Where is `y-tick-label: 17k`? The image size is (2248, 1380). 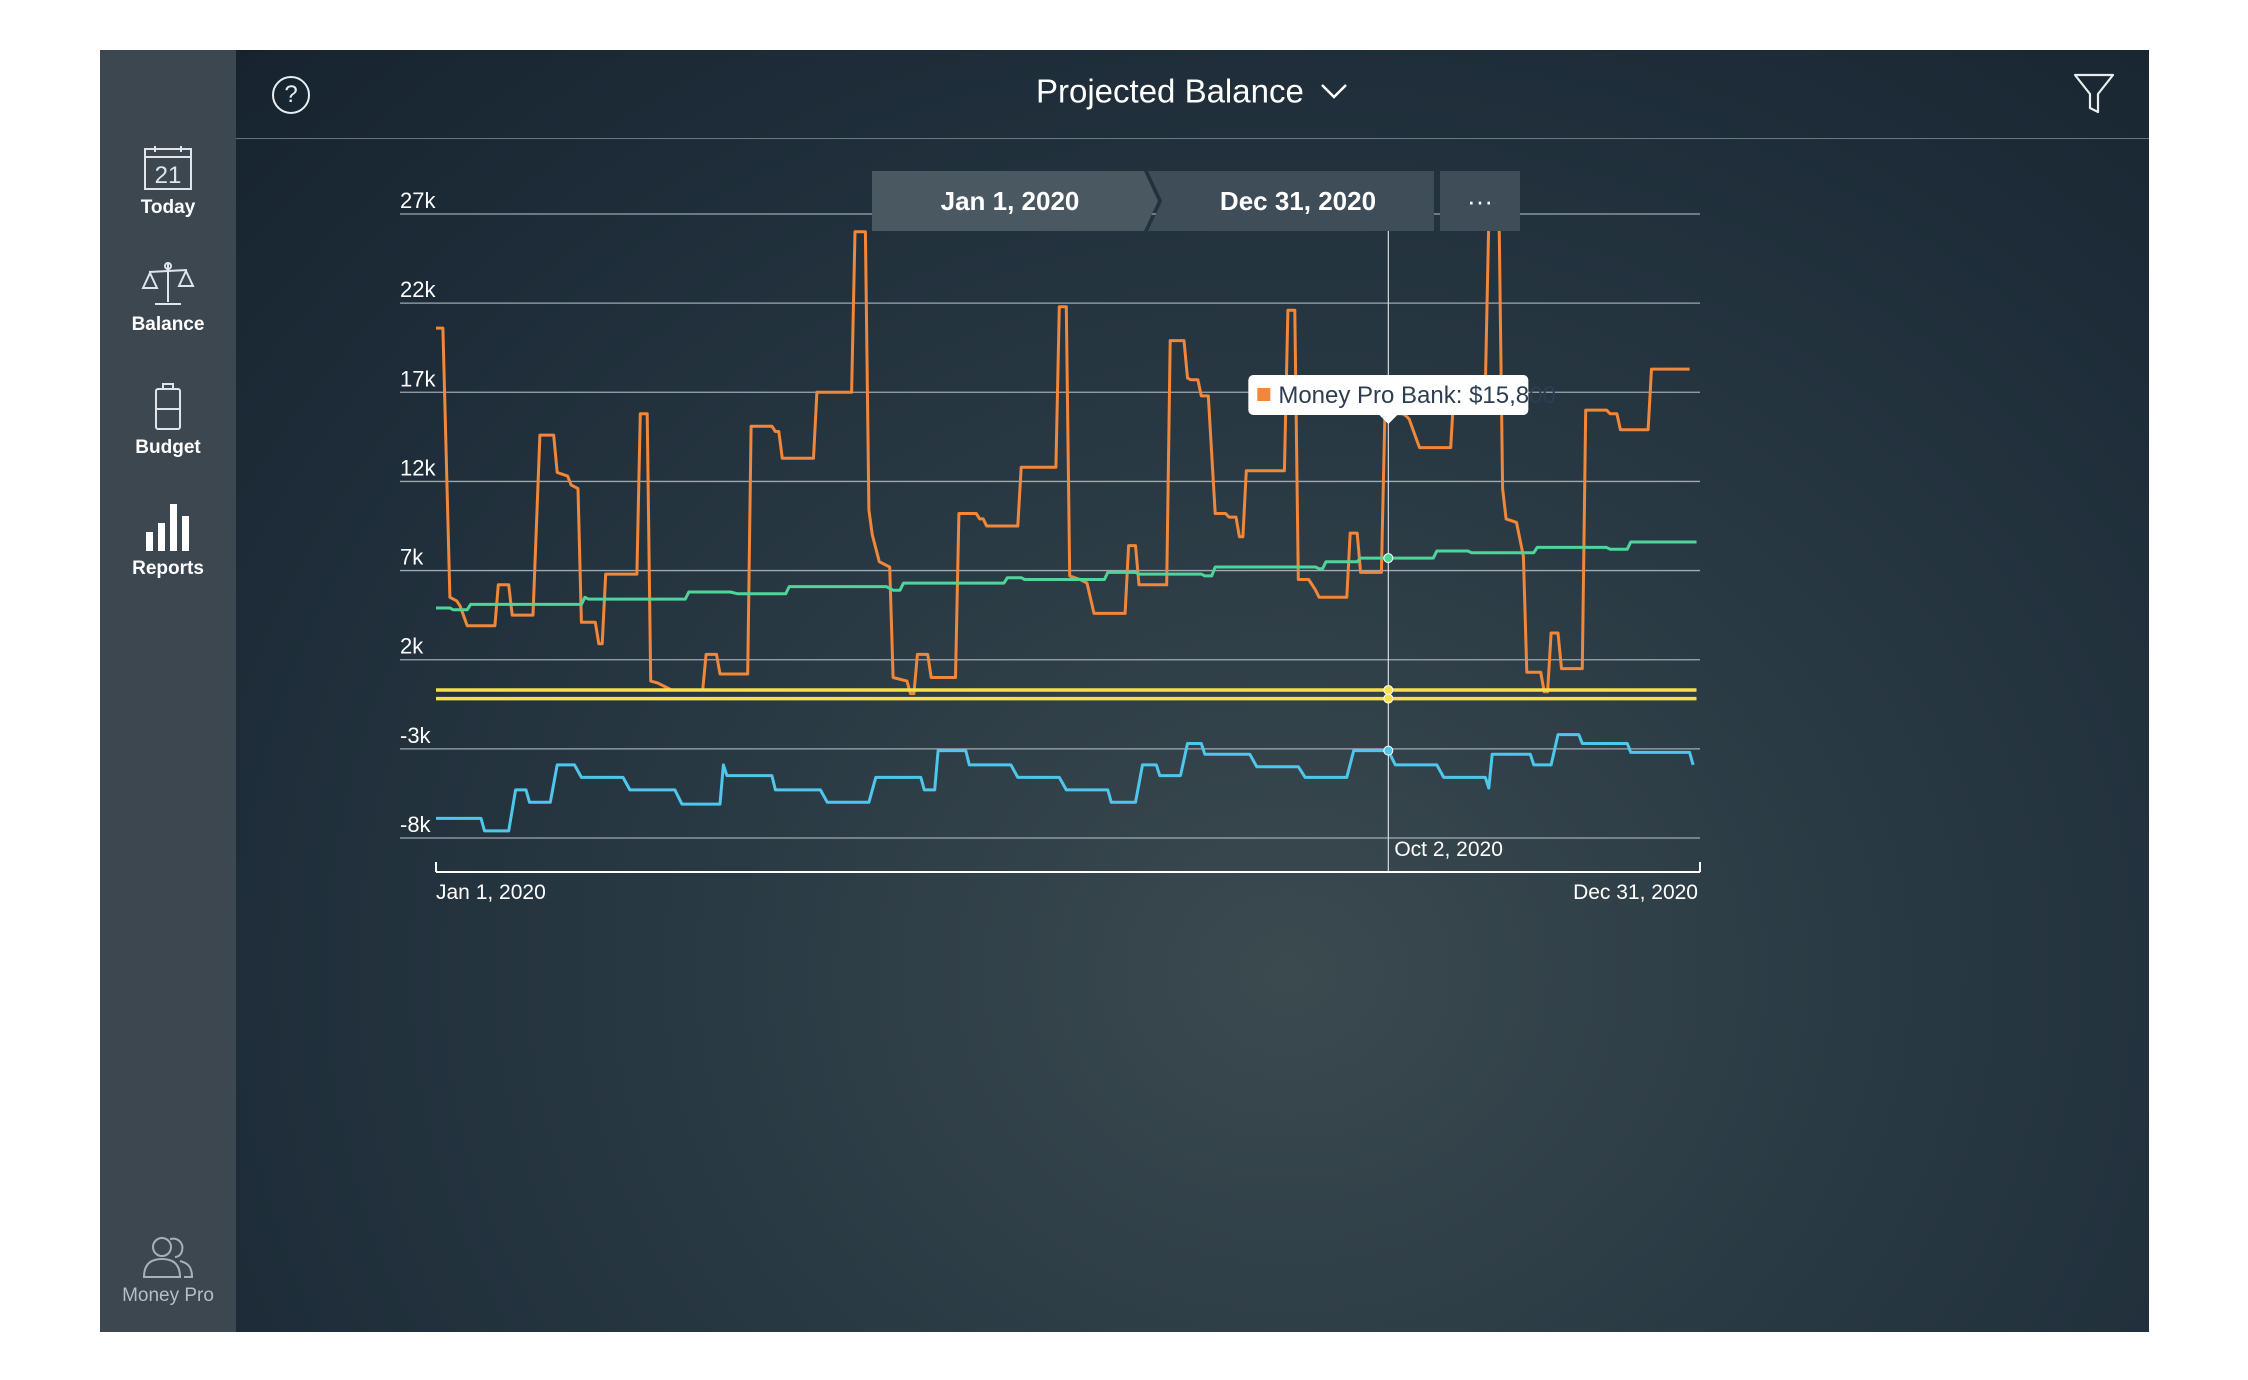
y-tick-label: 17k is located at coordinates (418, 378).